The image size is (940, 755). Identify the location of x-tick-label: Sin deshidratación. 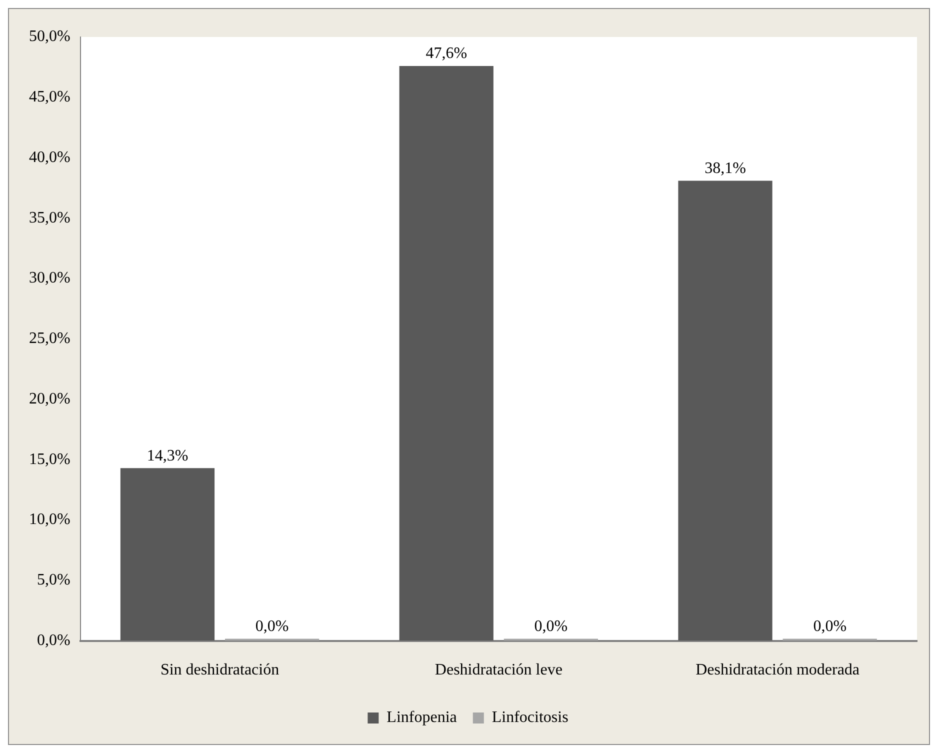
(220, 670).